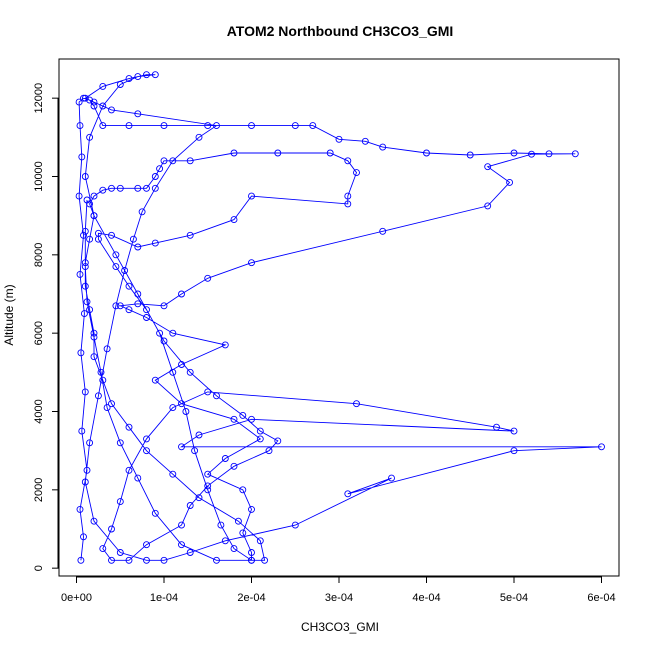 Image resolution: width=650 pixels, height=655 pixels. Describe the element at coordinates (514, 598) in the screenshot. I see `x-tick-label: 5e-04` at that location.